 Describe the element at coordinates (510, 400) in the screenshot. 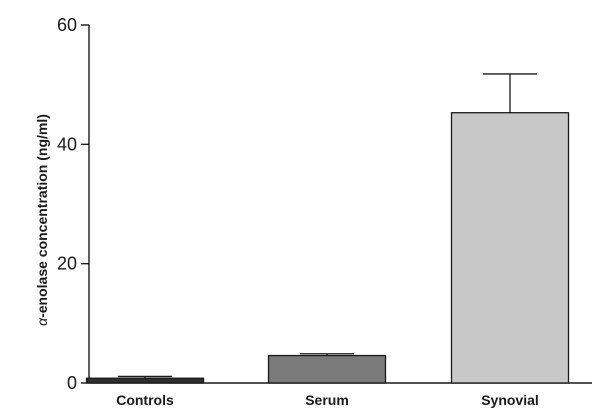

I see `x-tick-label-synovial: Synovial` at that location.